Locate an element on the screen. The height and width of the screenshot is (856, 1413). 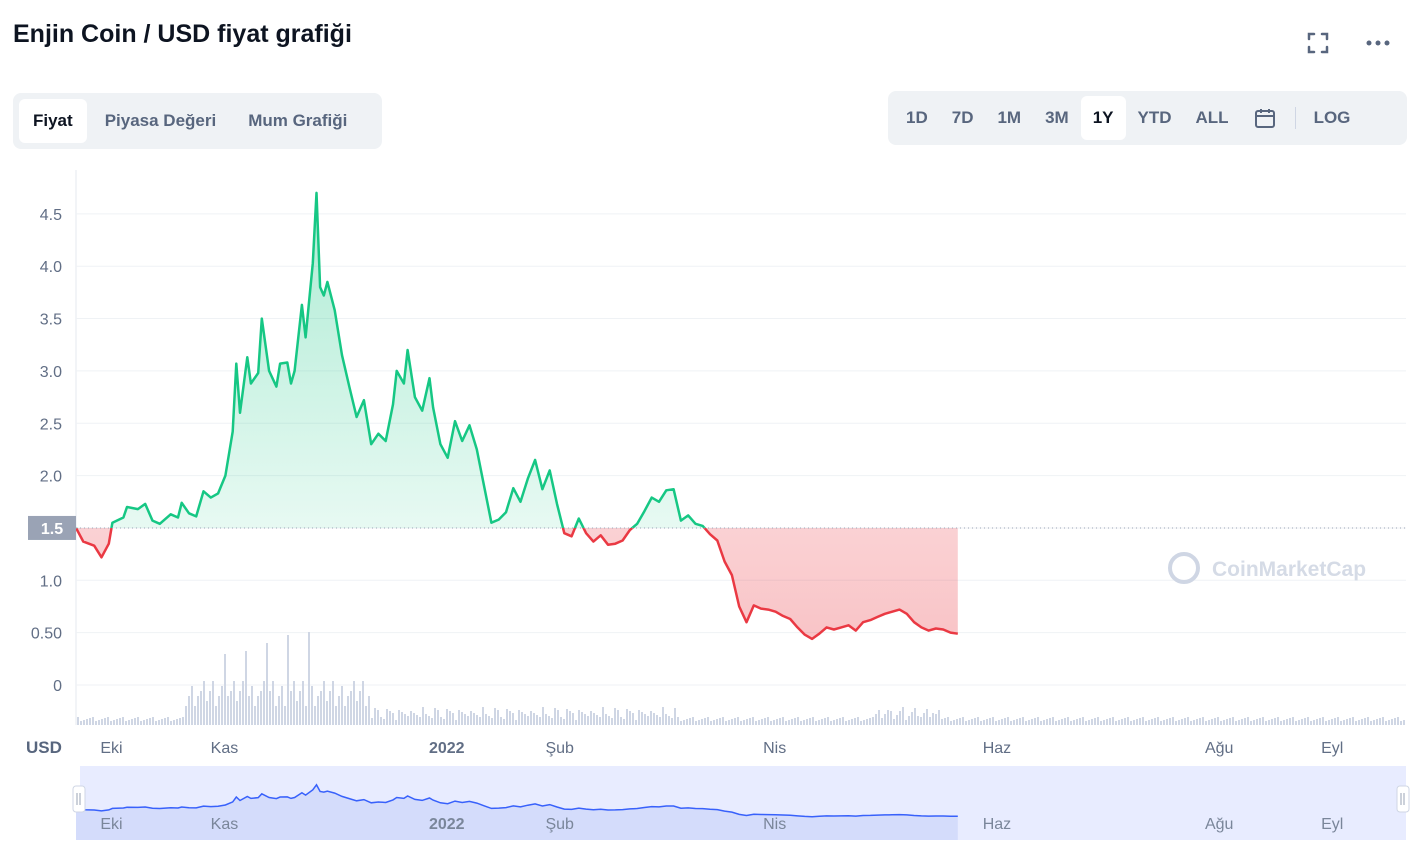
fullscreen-icon is located at coordinates (1318, 43).